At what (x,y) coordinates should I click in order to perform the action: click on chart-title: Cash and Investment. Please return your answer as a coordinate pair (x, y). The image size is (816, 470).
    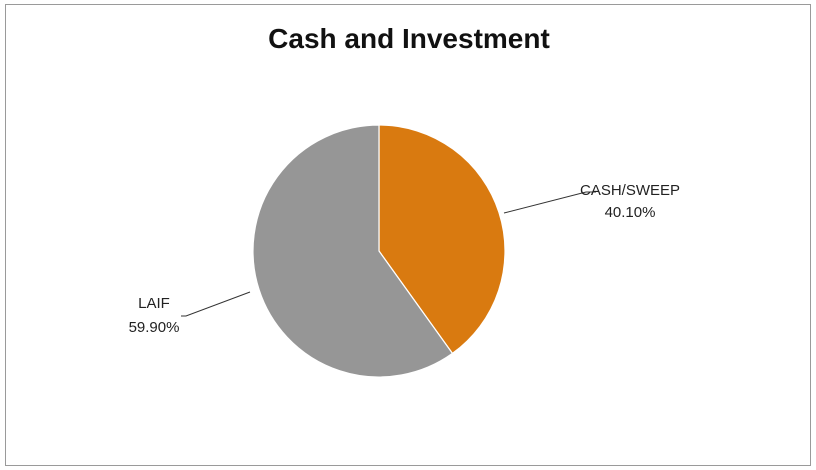
    Looking at the image, I should click on (409, 38).